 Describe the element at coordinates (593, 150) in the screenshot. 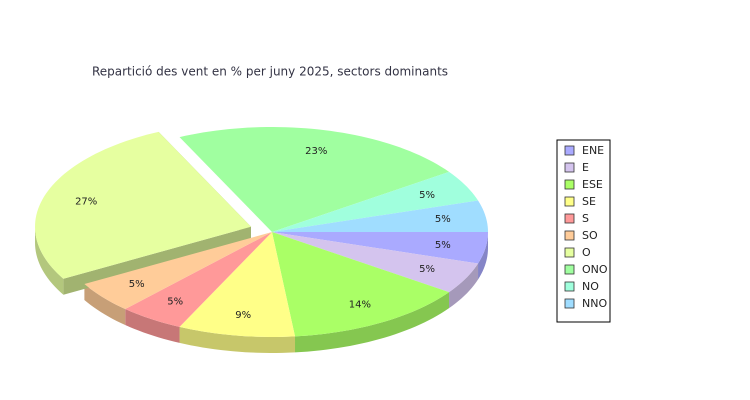

I see `legend-label: ENE` at that location.